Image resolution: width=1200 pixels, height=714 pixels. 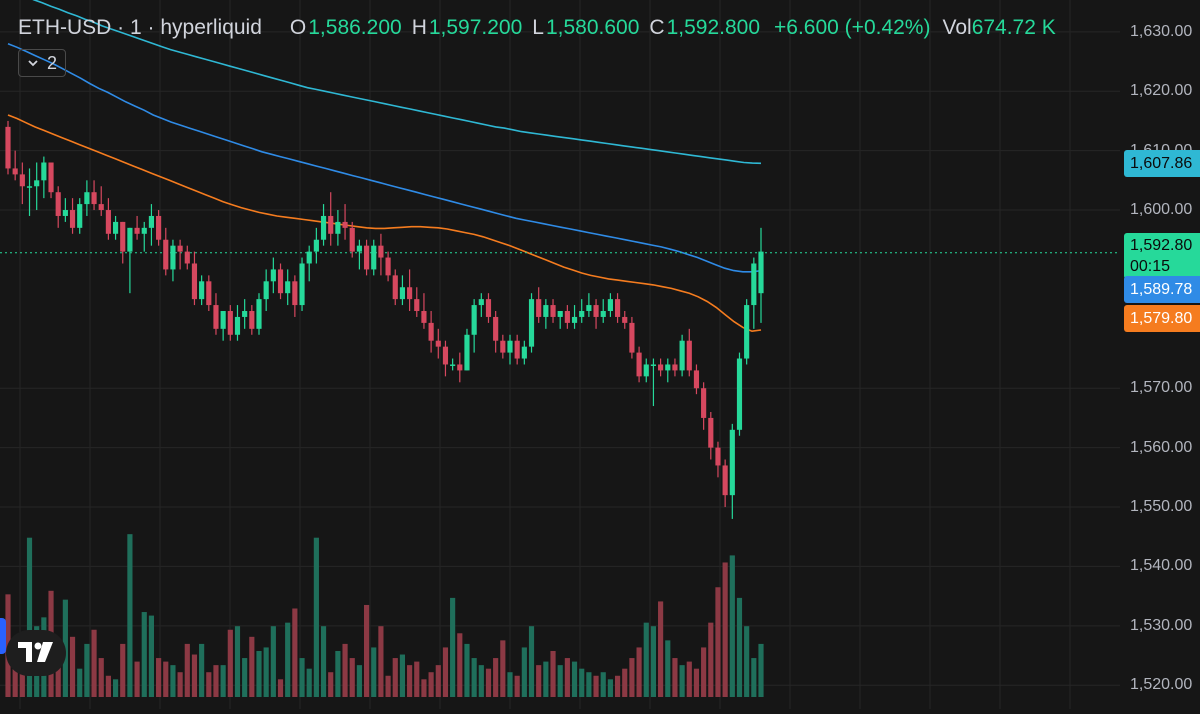 What do you see at coordinates (42, 63) in the screenshot?
I see `indicators-toggle-button: 2` at bounding box center [42, 63].